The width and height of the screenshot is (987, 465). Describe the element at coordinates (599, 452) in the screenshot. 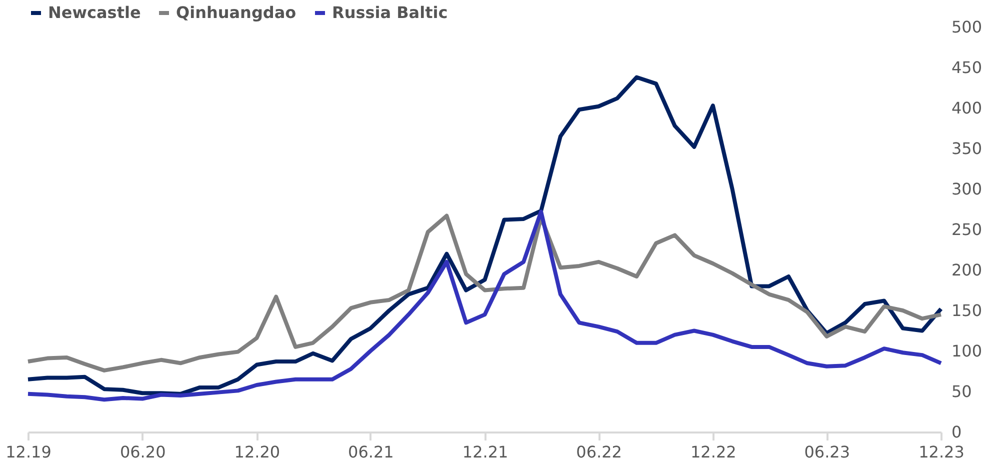

I see `x-tick-label: 06.22` at that location.